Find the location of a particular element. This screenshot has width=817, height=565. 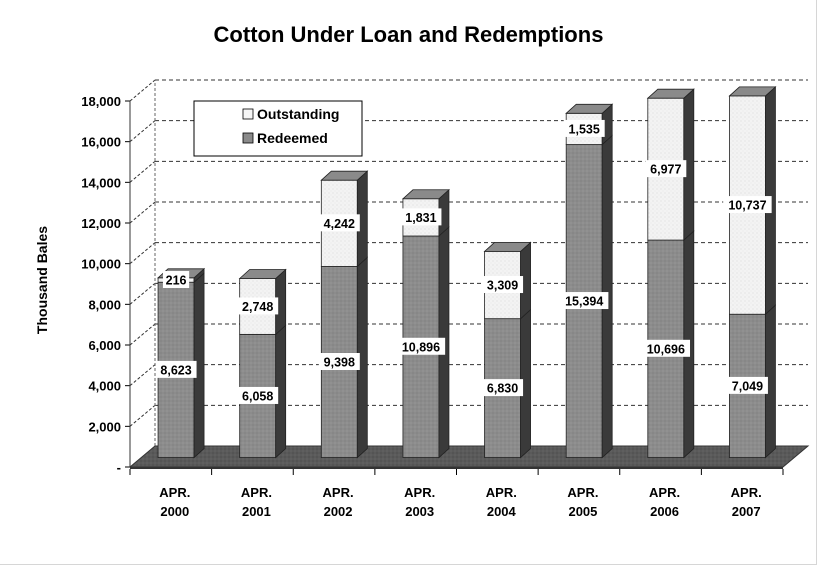

y-tick-label: 12,000 is located at coordinates (101, 223).